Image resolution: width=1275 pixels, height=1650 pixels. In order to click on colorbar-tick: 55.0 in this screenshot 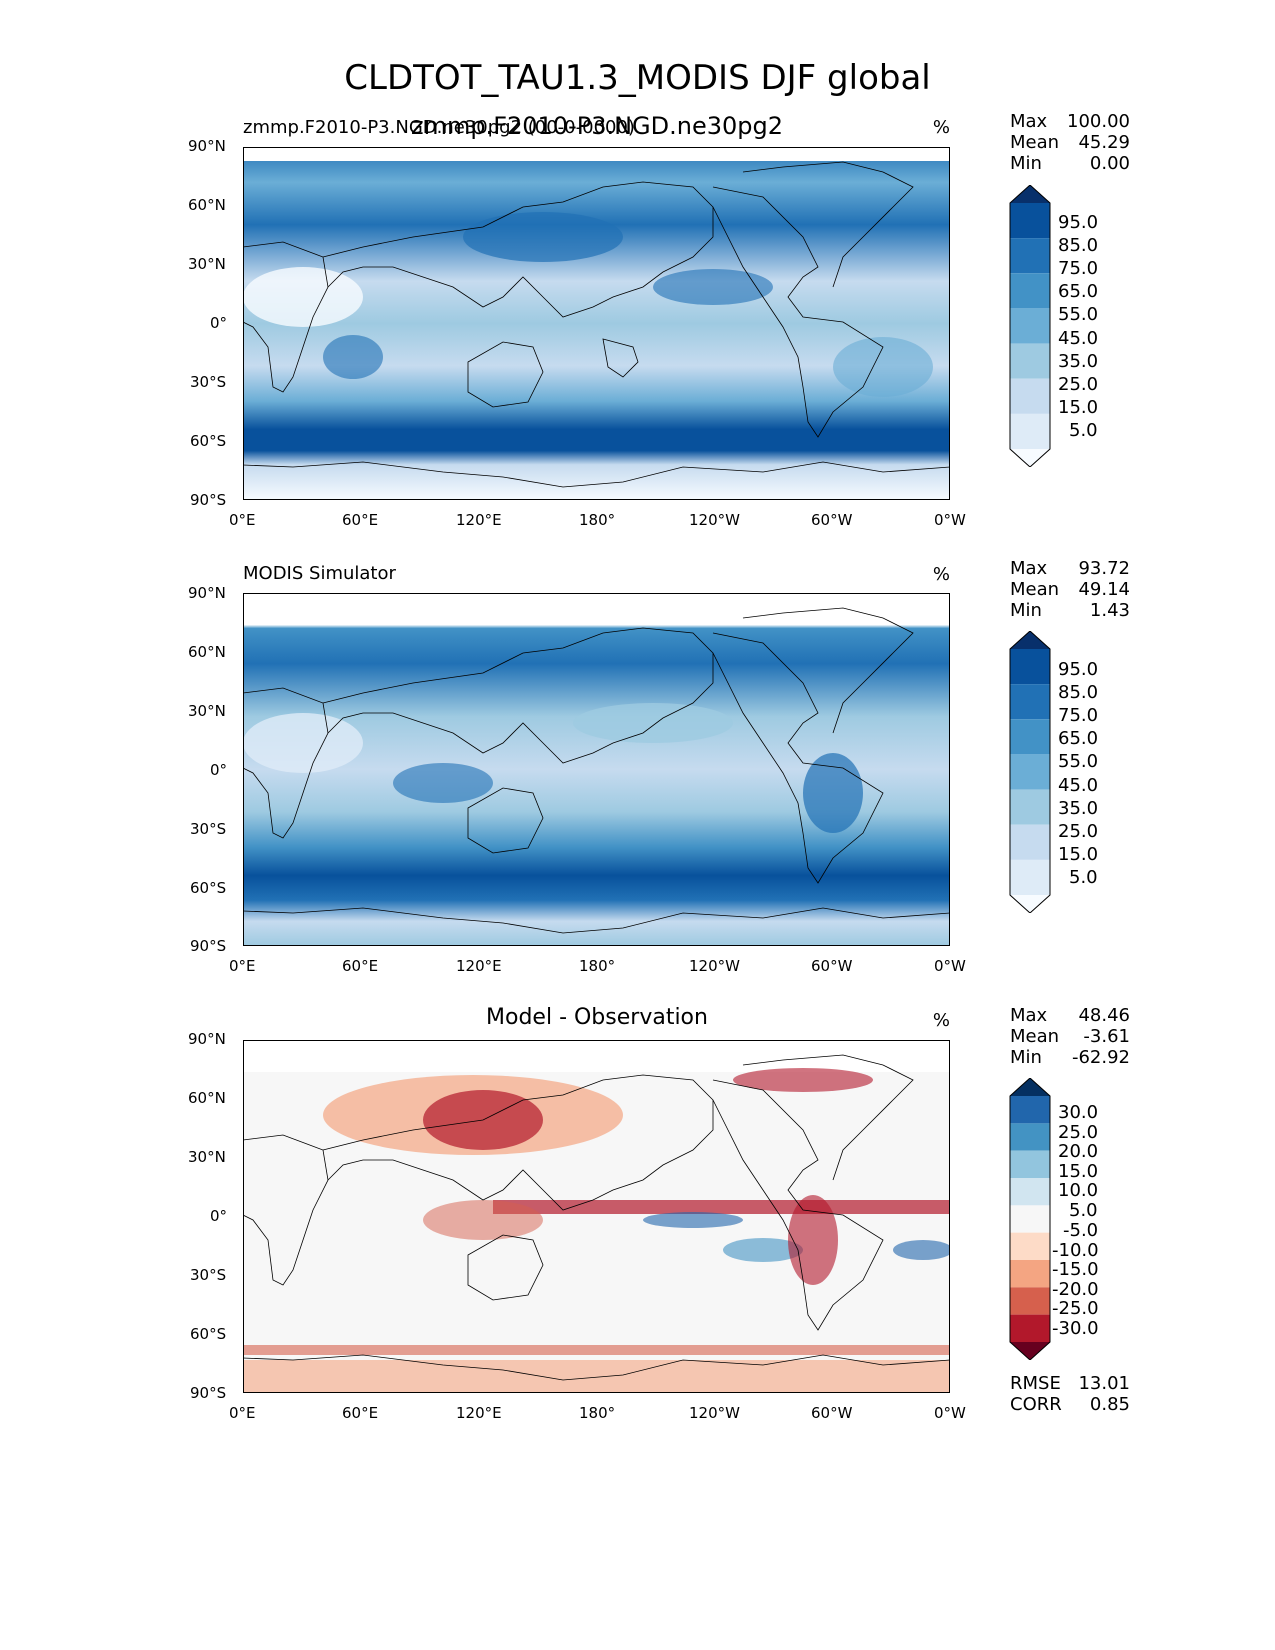, I will do `click(1078, 761)`.